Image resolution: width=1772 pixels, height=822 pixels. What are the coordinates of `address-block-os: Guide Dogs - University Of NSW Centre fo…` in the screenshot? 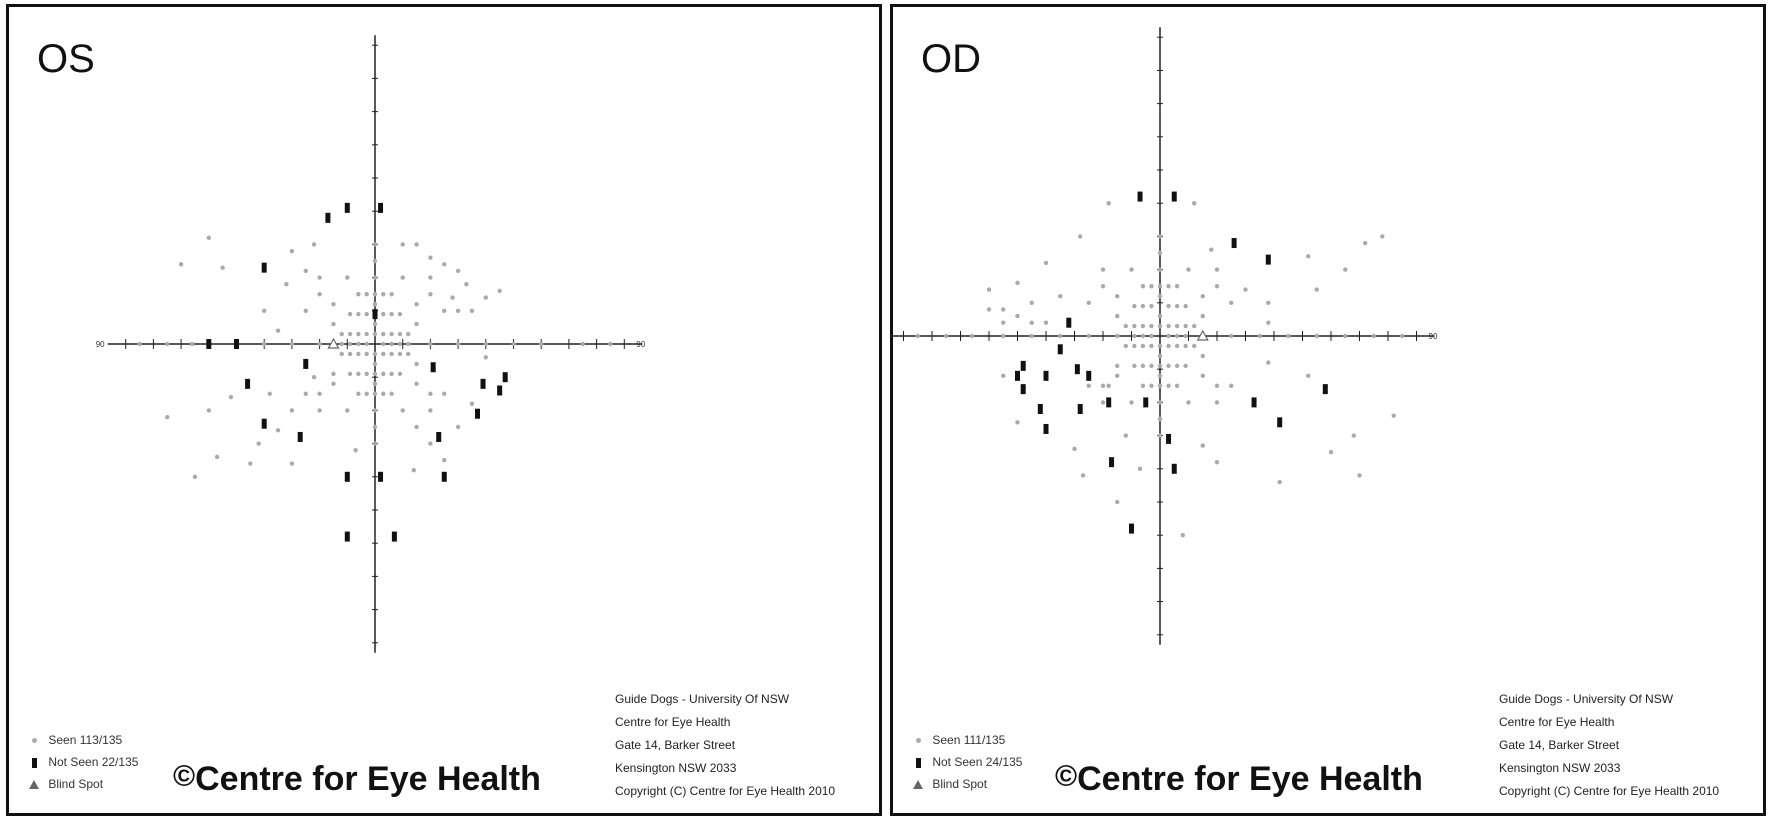 It's located at (725, 745).